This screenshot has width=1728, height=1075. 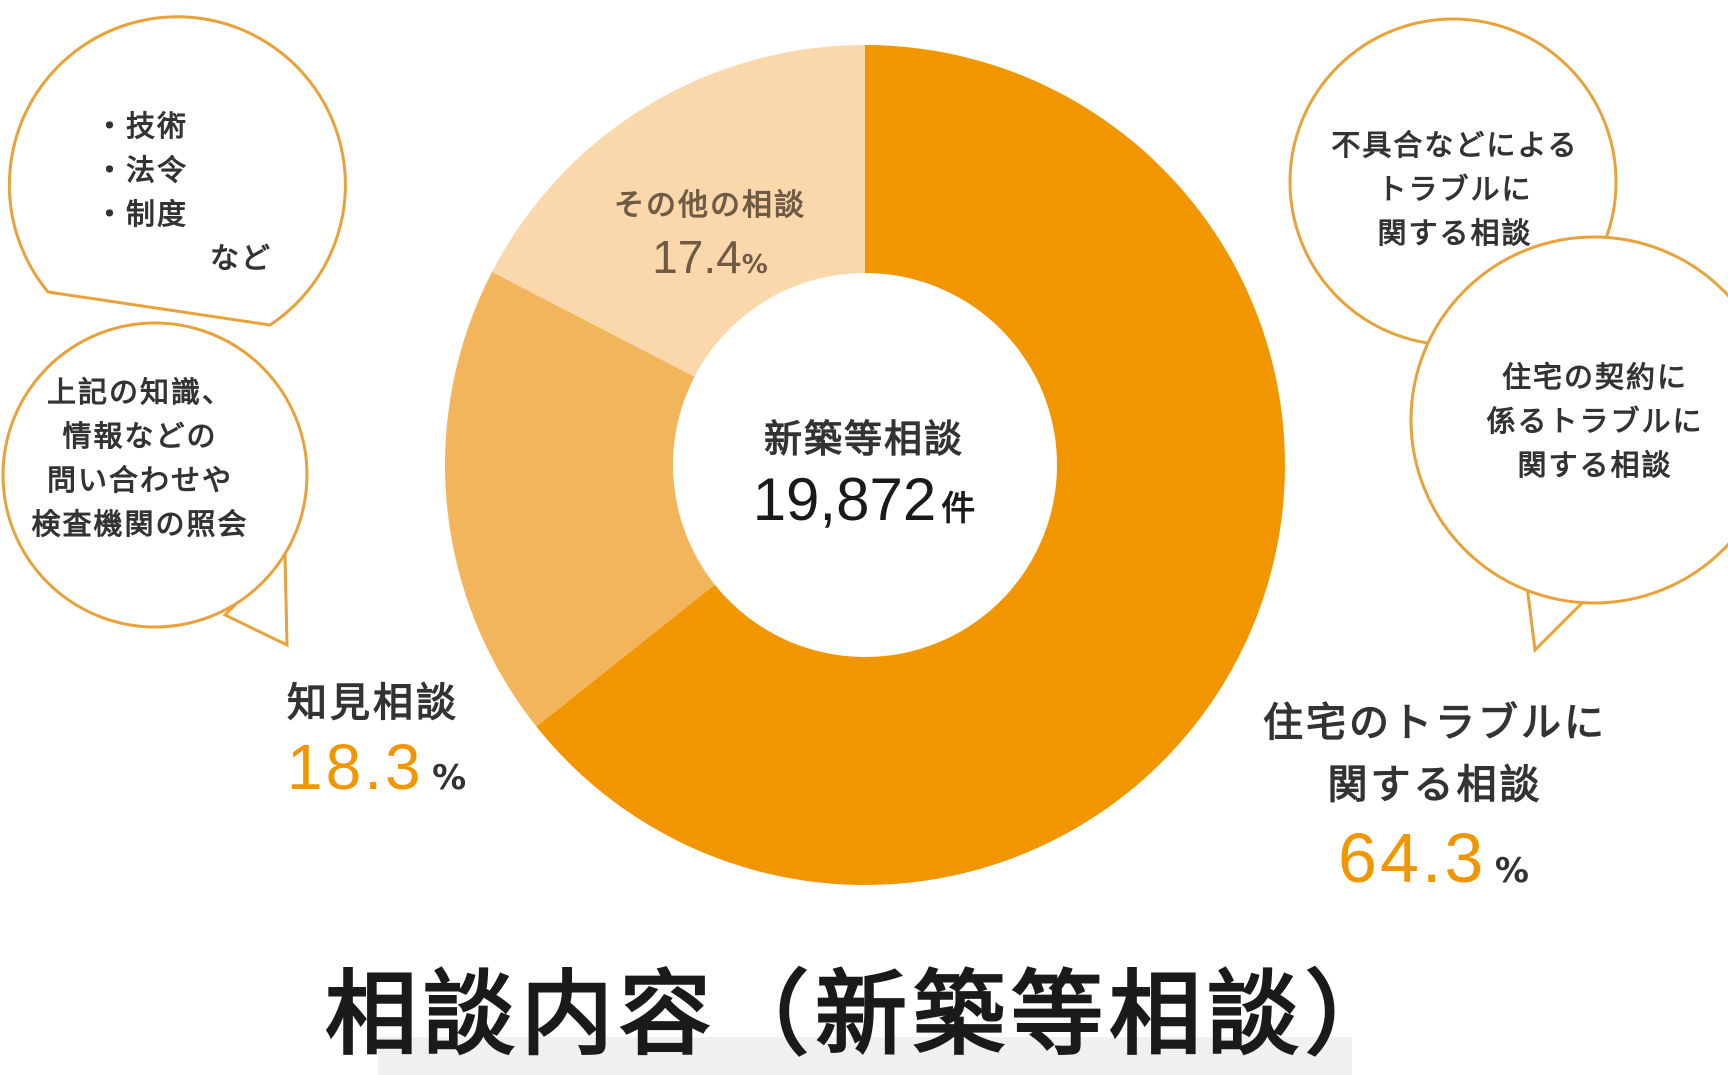 What do you see at coordinates (1595, 465) in the screenshot?
I see `bubble-contract-line: 関する相談` at bounding box center [1595, 465].